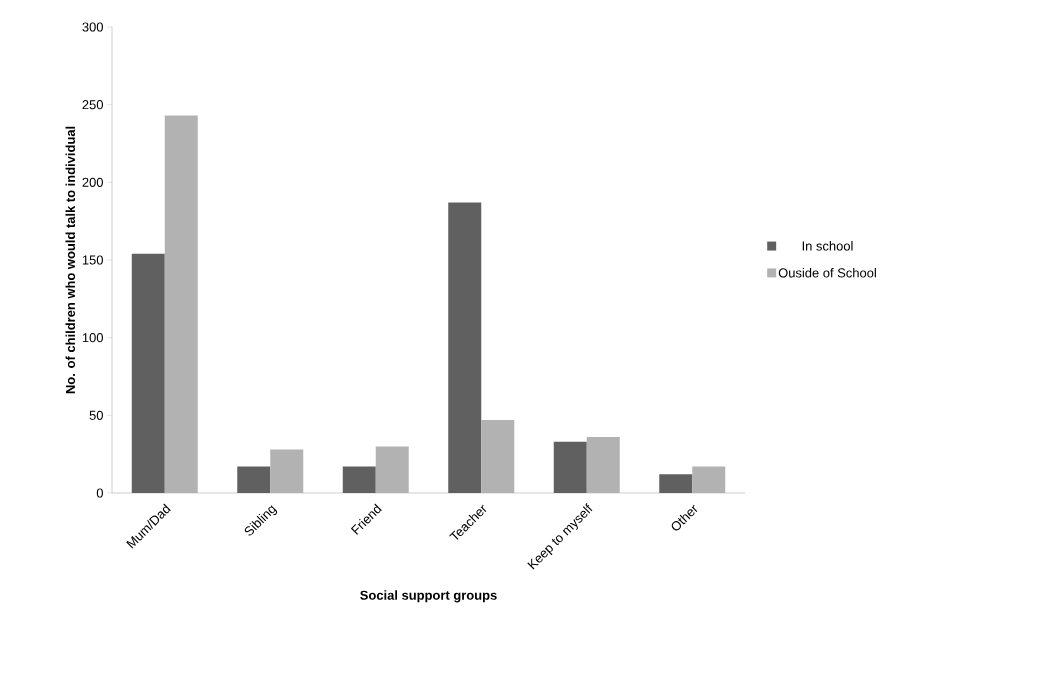 This screenshot has height=693, width=1057. Describe the element at coordinates (827, 246) in the screenshot. I see `legend-label: In school` at that location.